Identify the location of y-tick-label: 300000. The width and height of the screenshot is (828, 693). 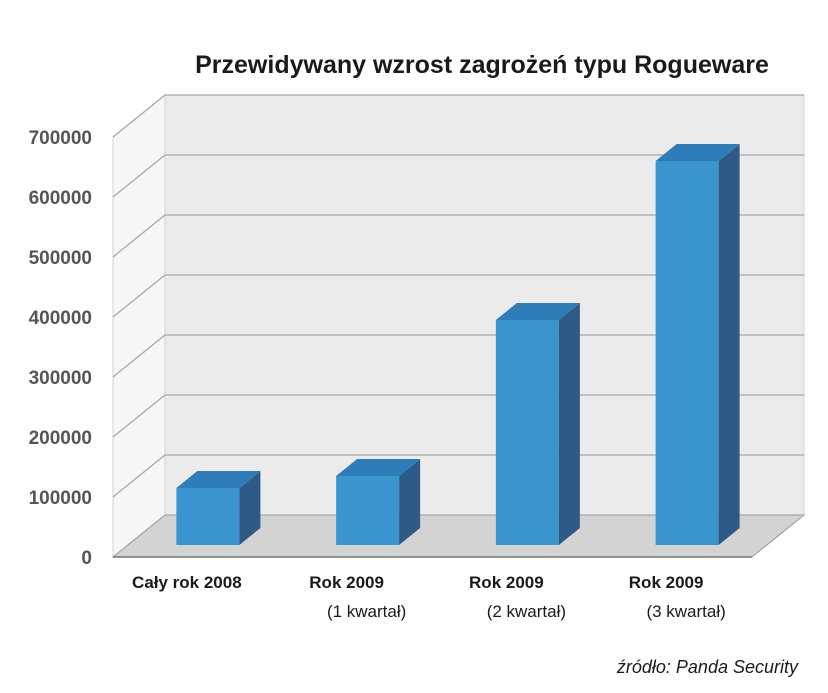
(60, 378).